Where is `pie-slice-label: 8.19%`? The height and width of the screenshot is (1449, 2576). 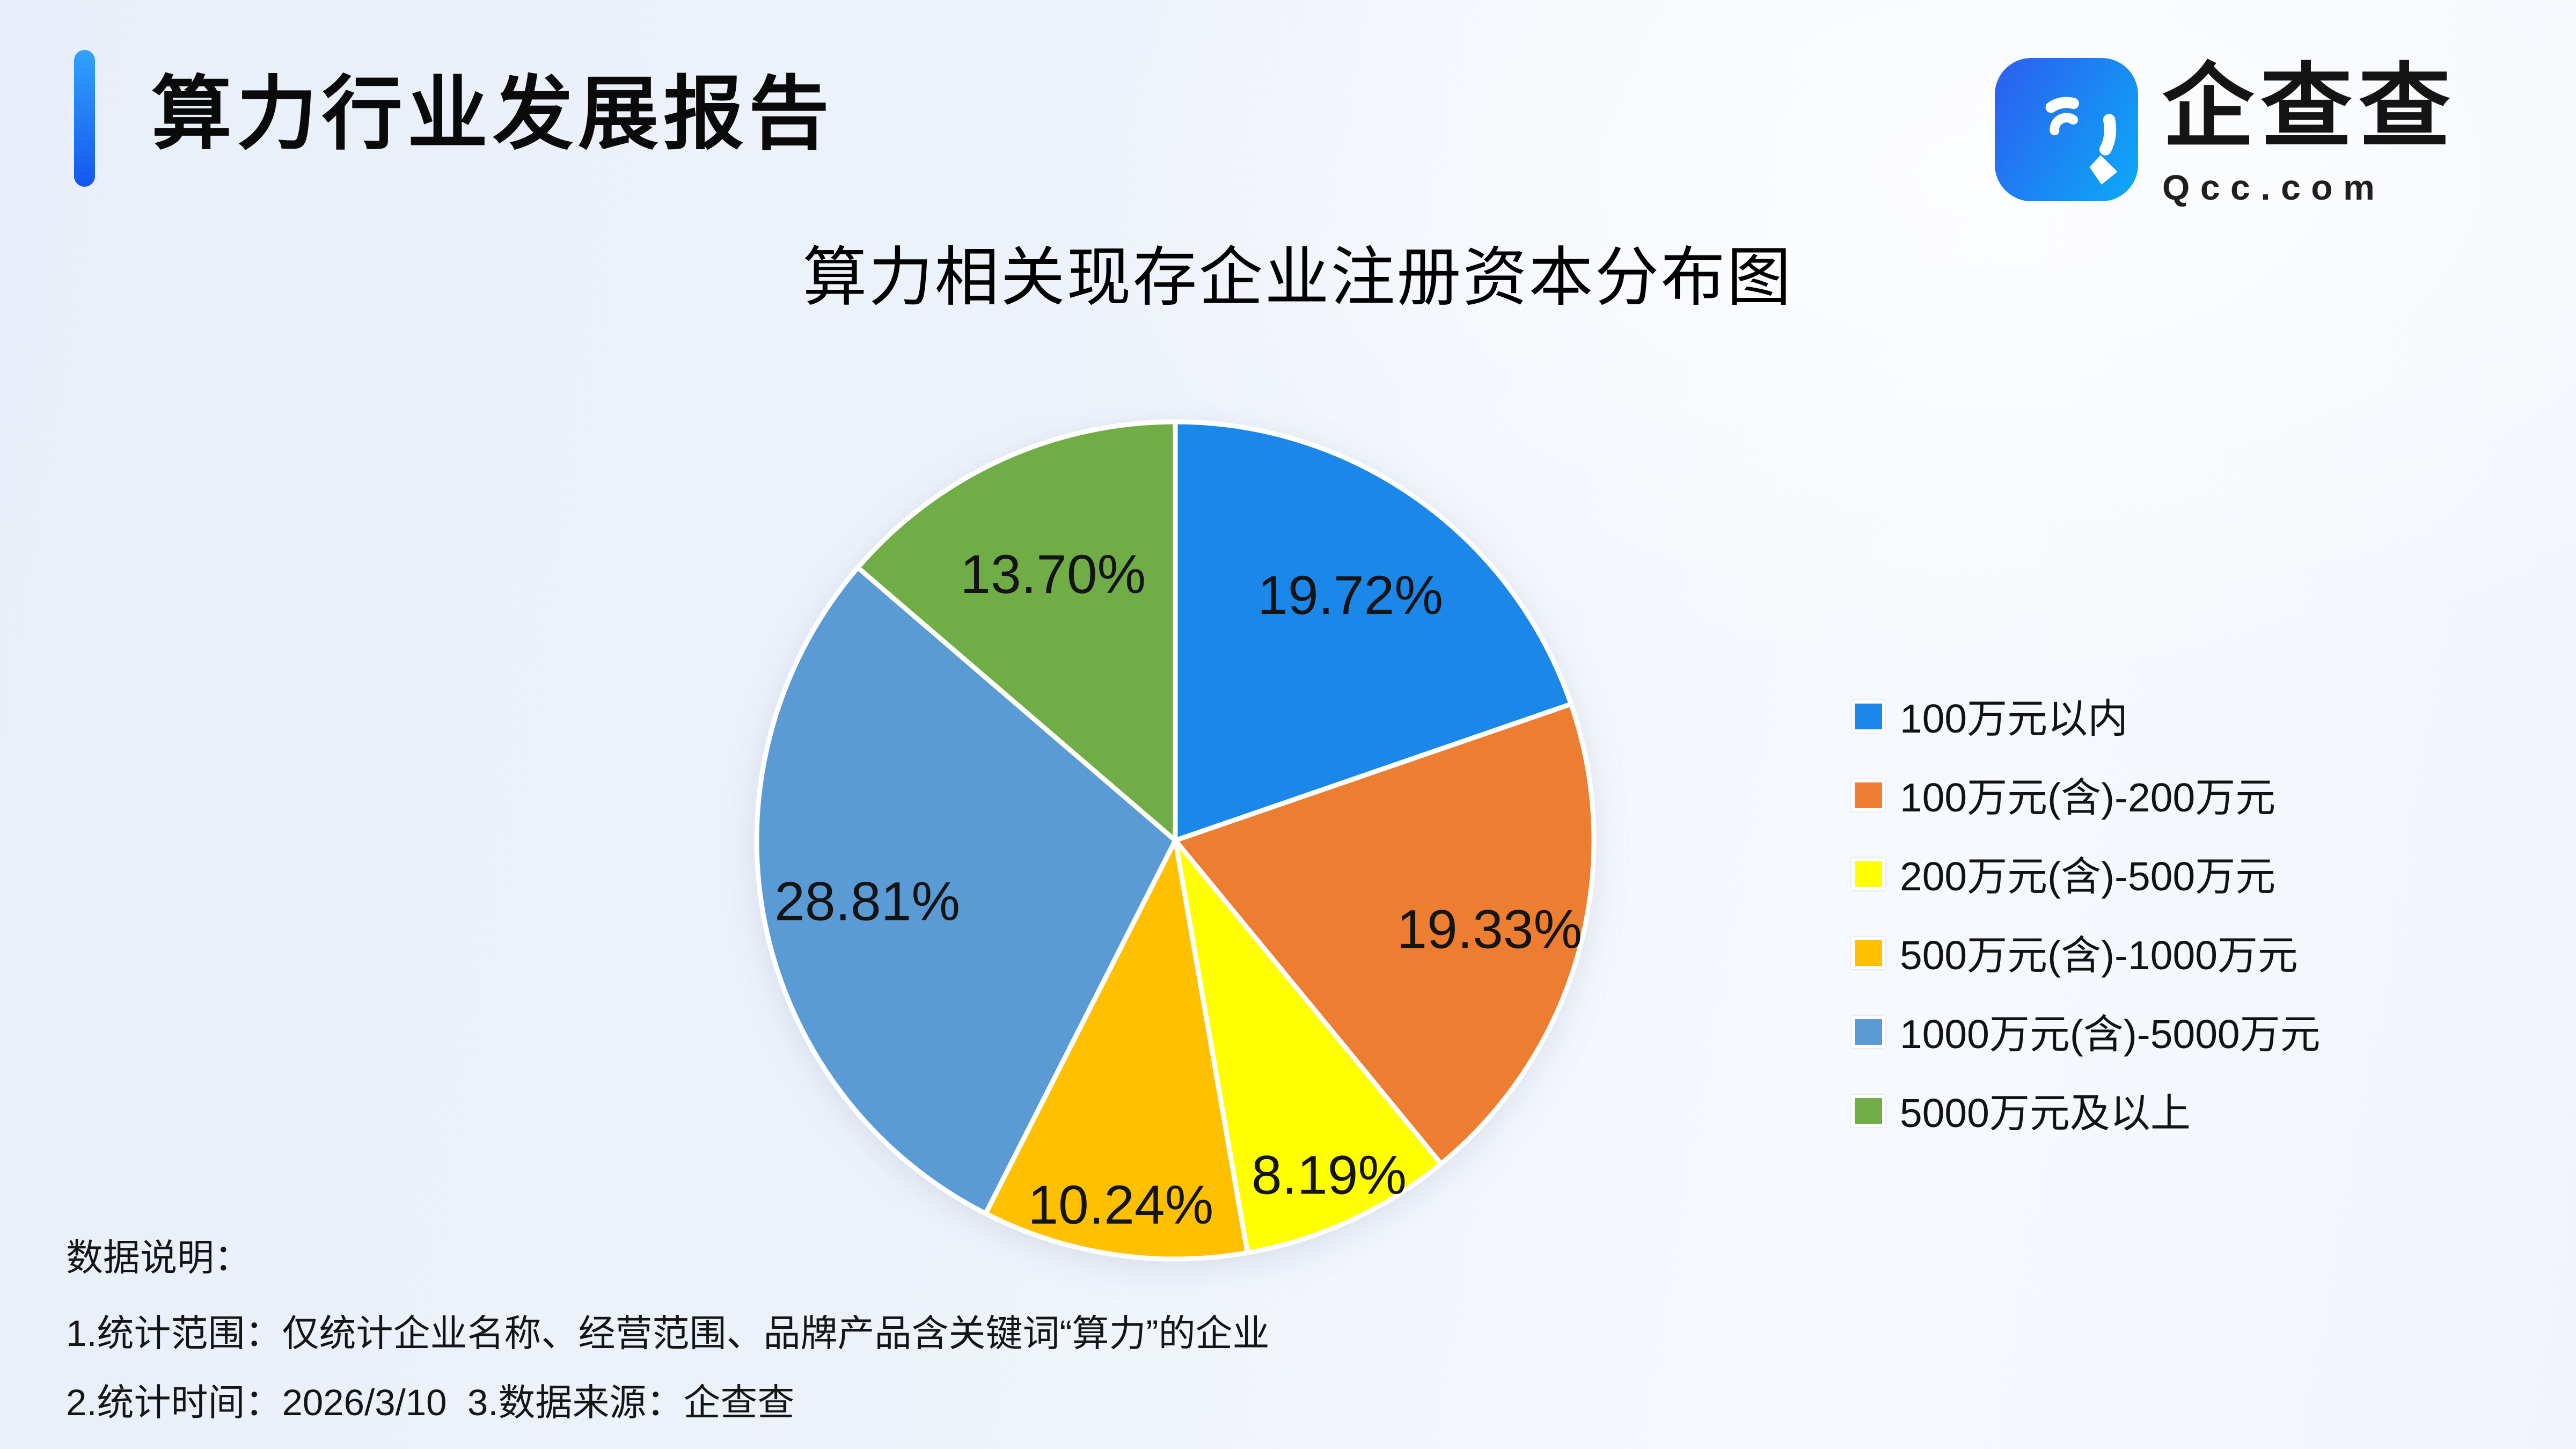
pie-slice-label: 8.19% is located at coordinates (1329, 1175).